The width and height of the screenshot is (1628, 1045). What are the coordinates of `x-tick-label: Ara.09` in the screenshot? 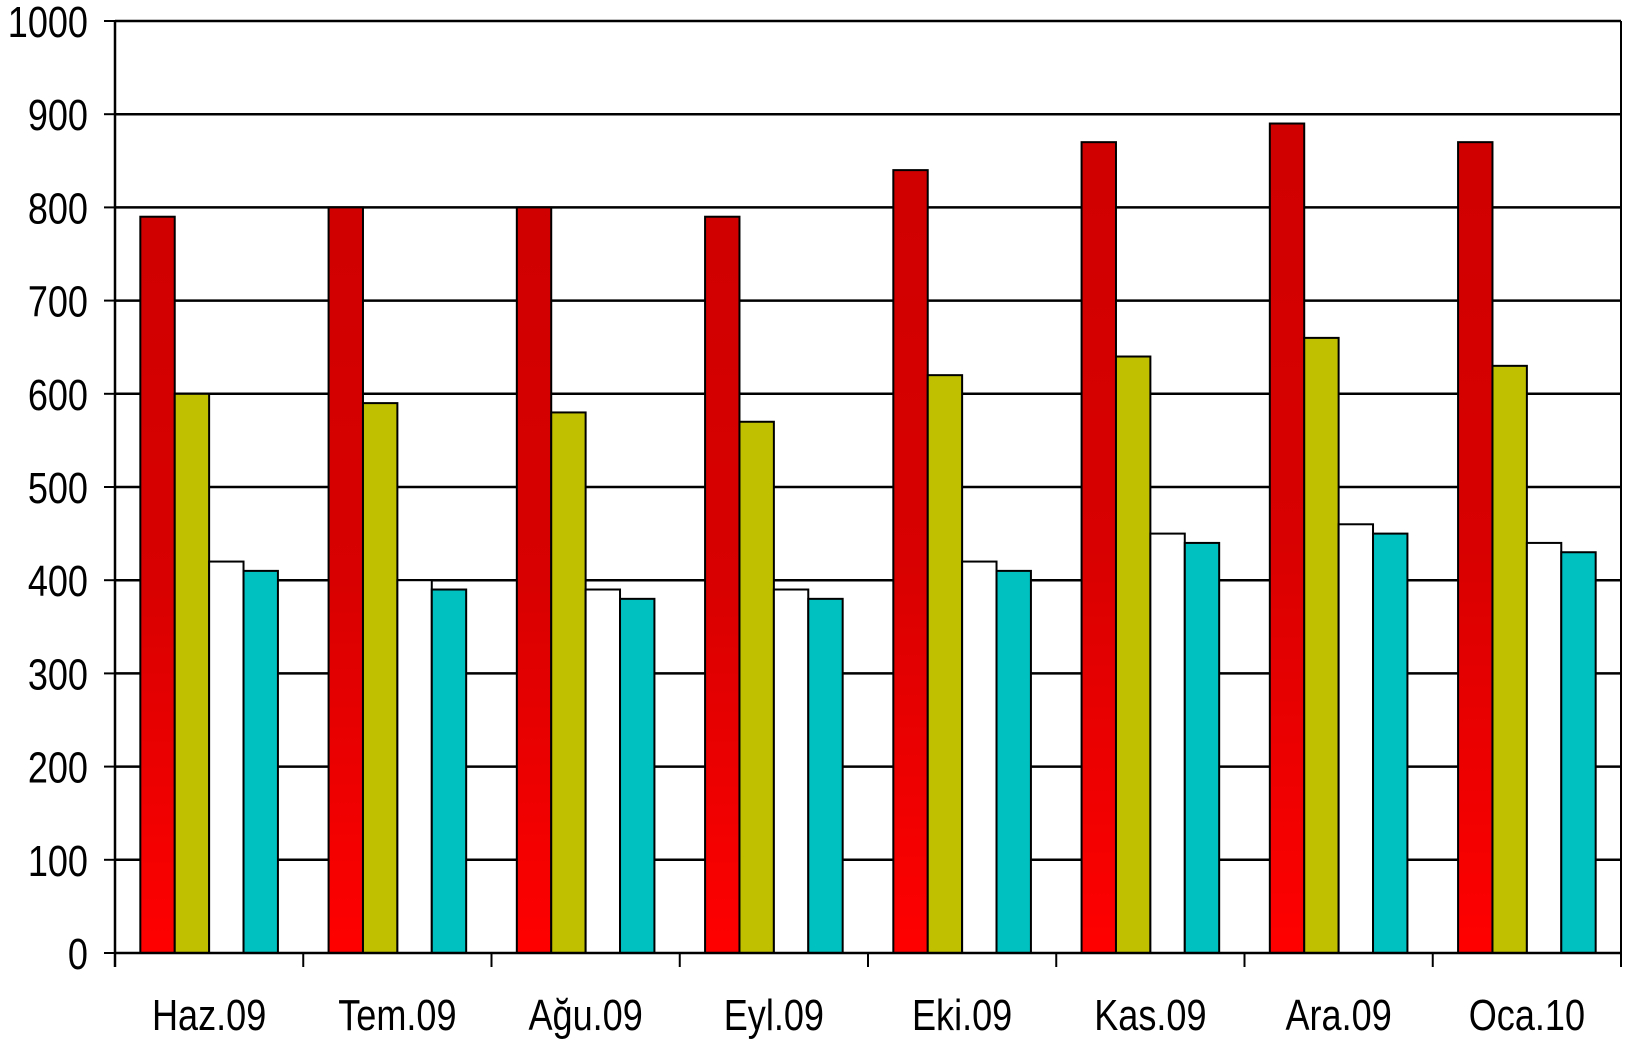 It's located at (1338, 1015).